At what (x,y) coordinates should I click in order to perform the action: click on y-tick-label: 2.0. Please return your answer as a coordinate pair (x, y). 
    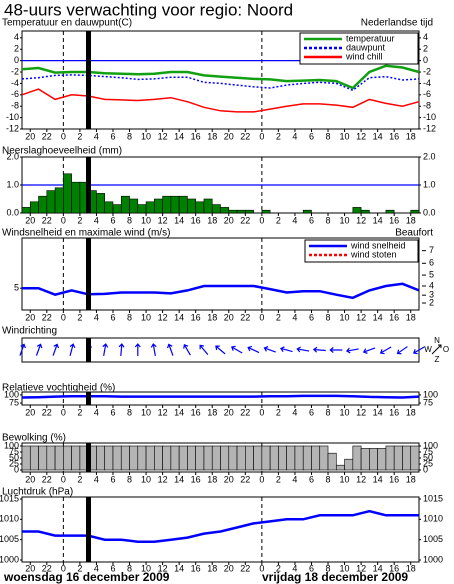
    Looking at the image, I should click on (12, 156).